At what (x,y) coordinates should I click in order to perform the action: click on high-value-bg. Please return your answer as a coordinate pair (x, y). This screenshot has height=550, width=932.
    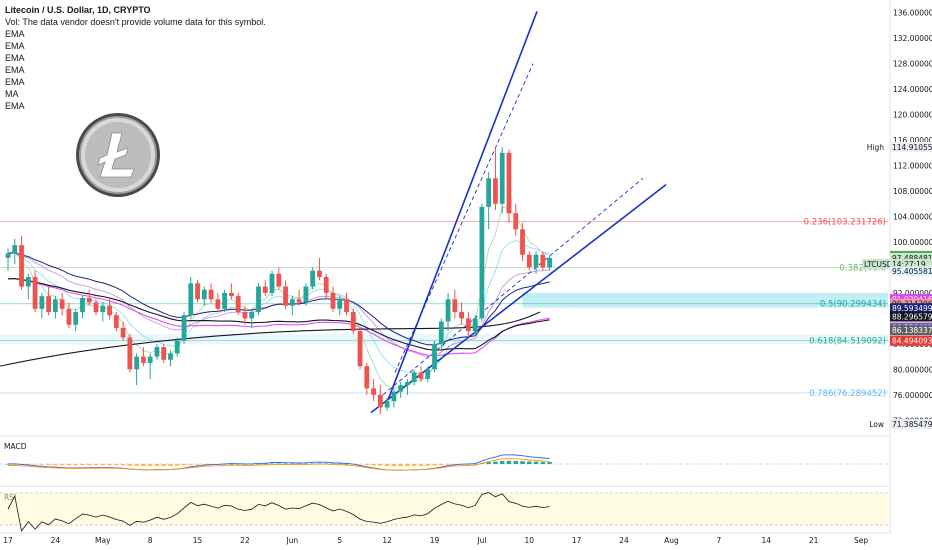
    Looking at the image, I should click on (911, 147).